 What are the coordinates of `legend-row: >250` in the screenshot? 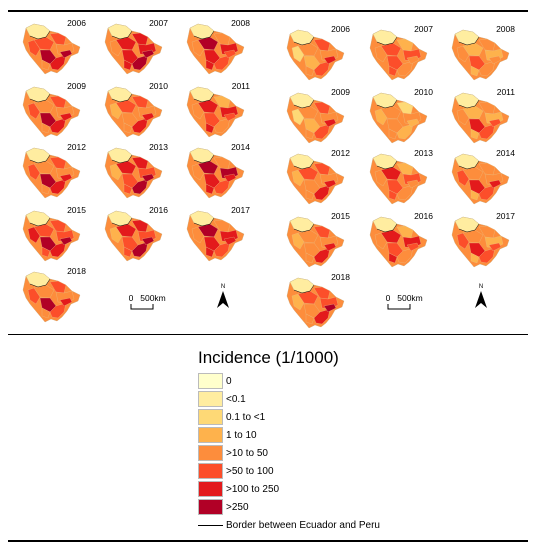 It's located at (289, 507).